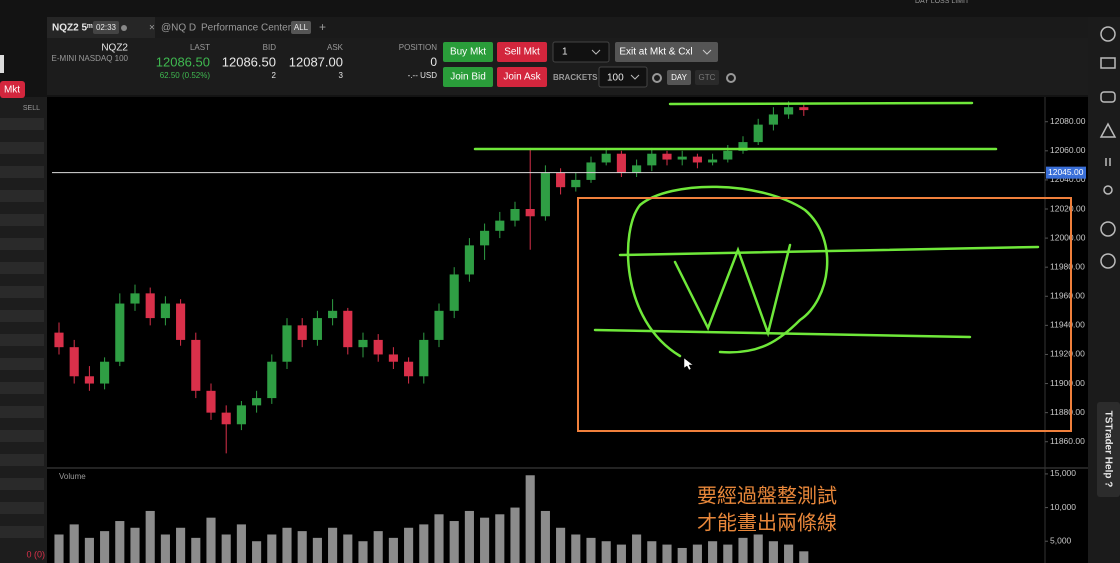 This screenshot has width=1120, height=563. I want to click on y-tick-label: 11860.00, so click(1067, 441).